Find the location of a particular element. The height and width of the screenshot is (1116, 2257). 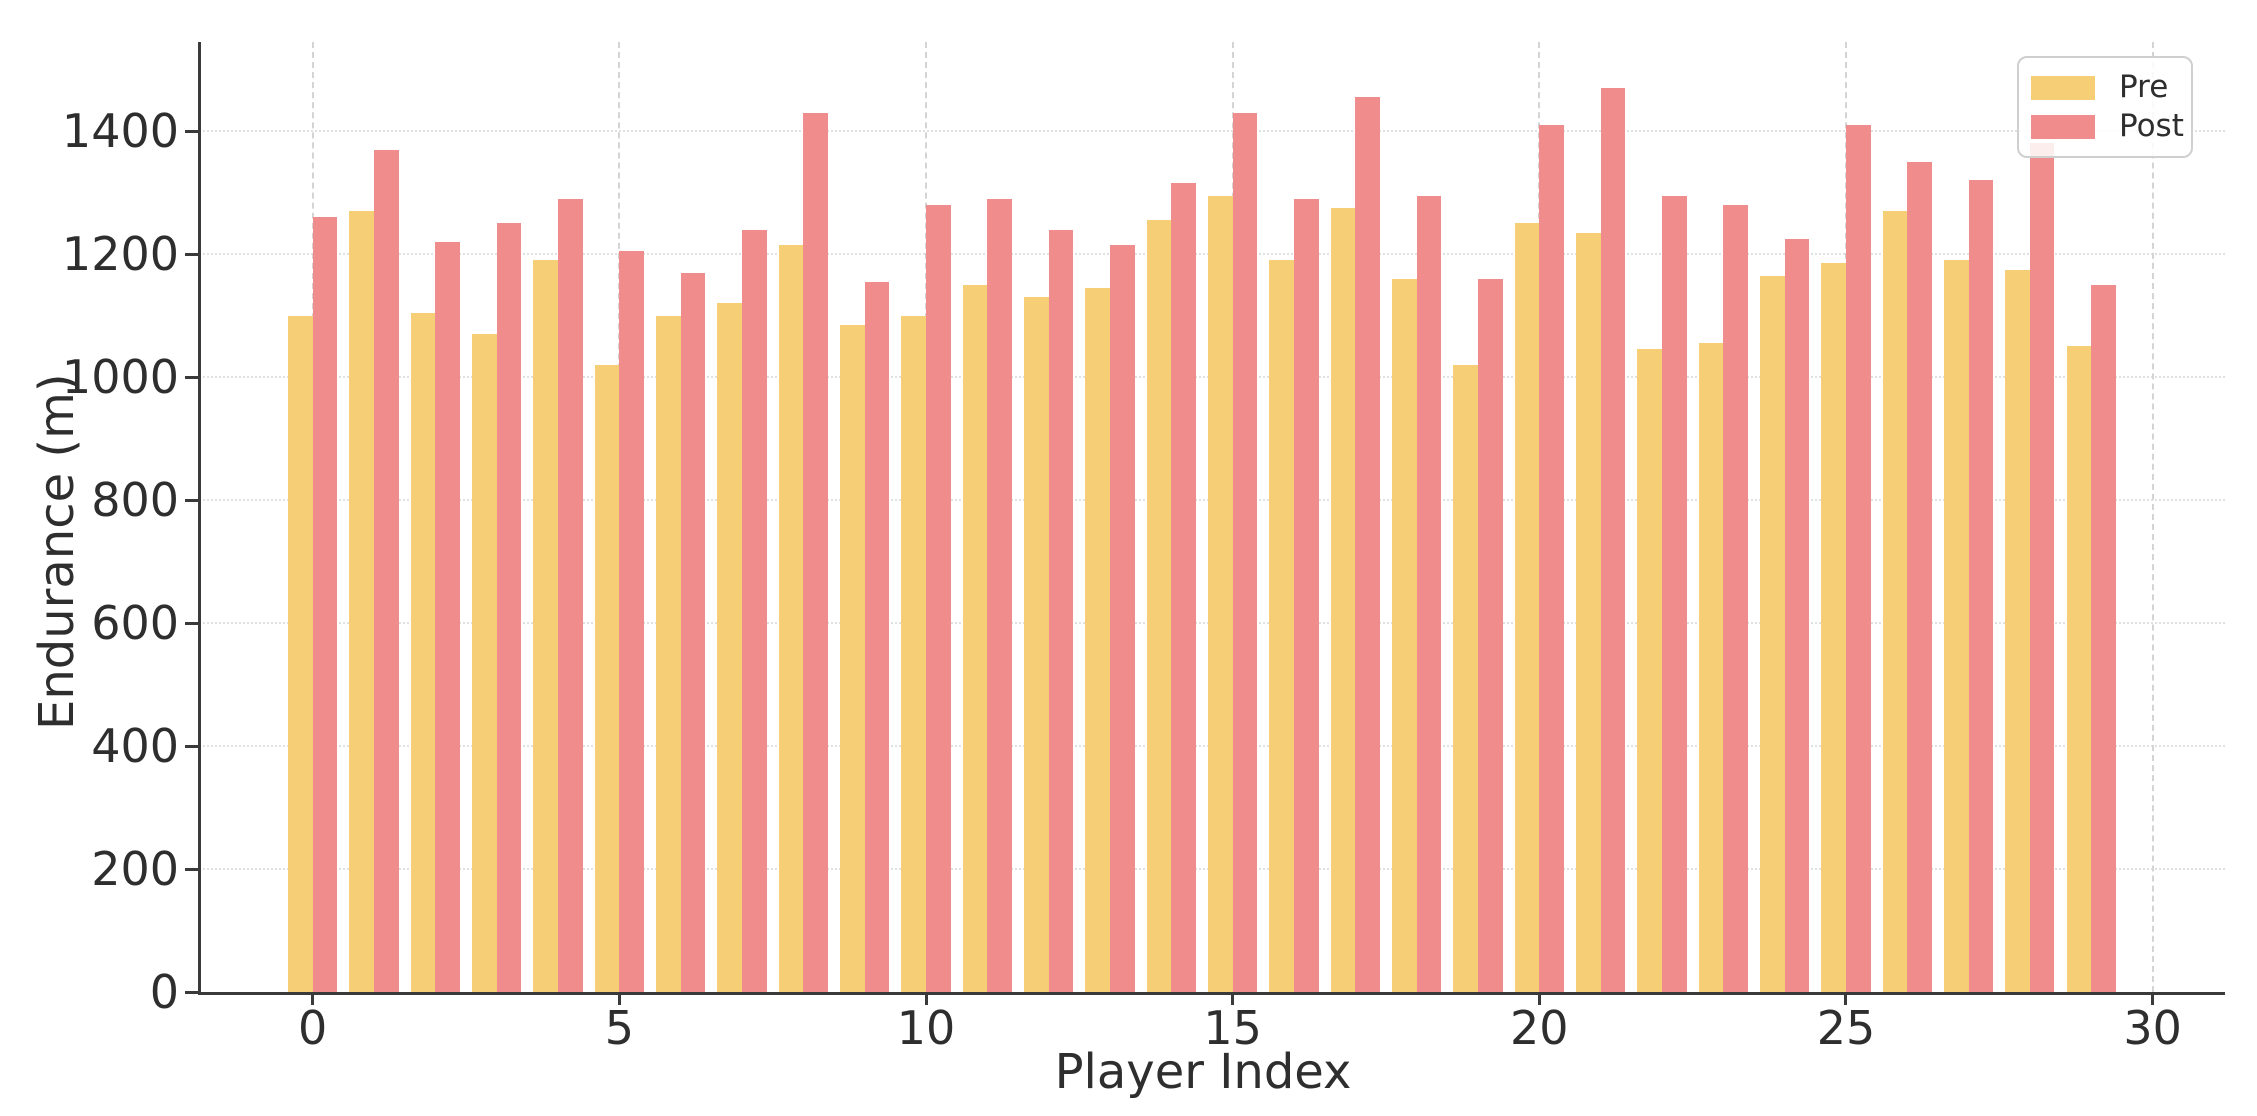

xtick-label-25: 25 is located at coordinates (1846, 1028).